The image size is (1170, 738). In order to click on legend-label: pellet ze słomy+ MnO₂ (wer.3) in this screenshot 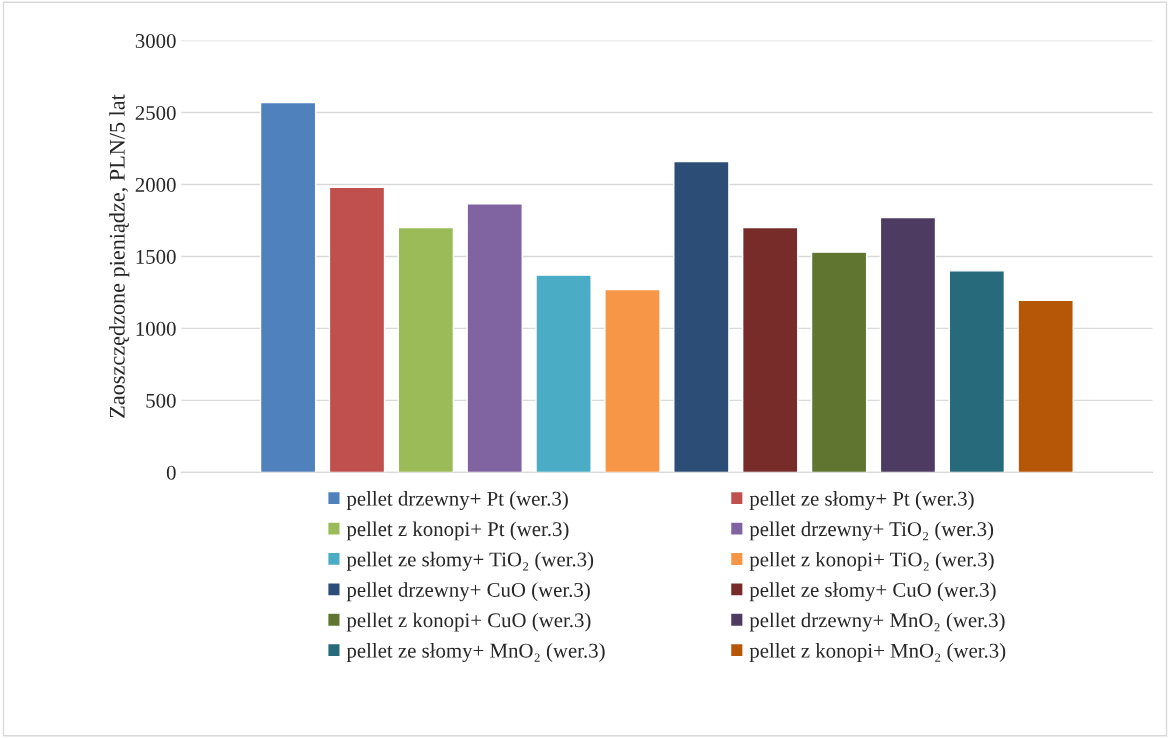, I will do `click(475, 652)`.